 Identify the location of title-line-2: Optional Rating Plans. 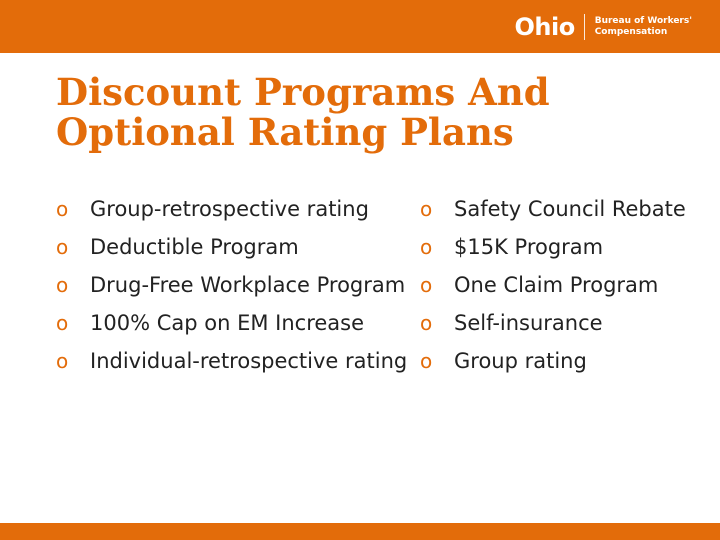
(285, 132).